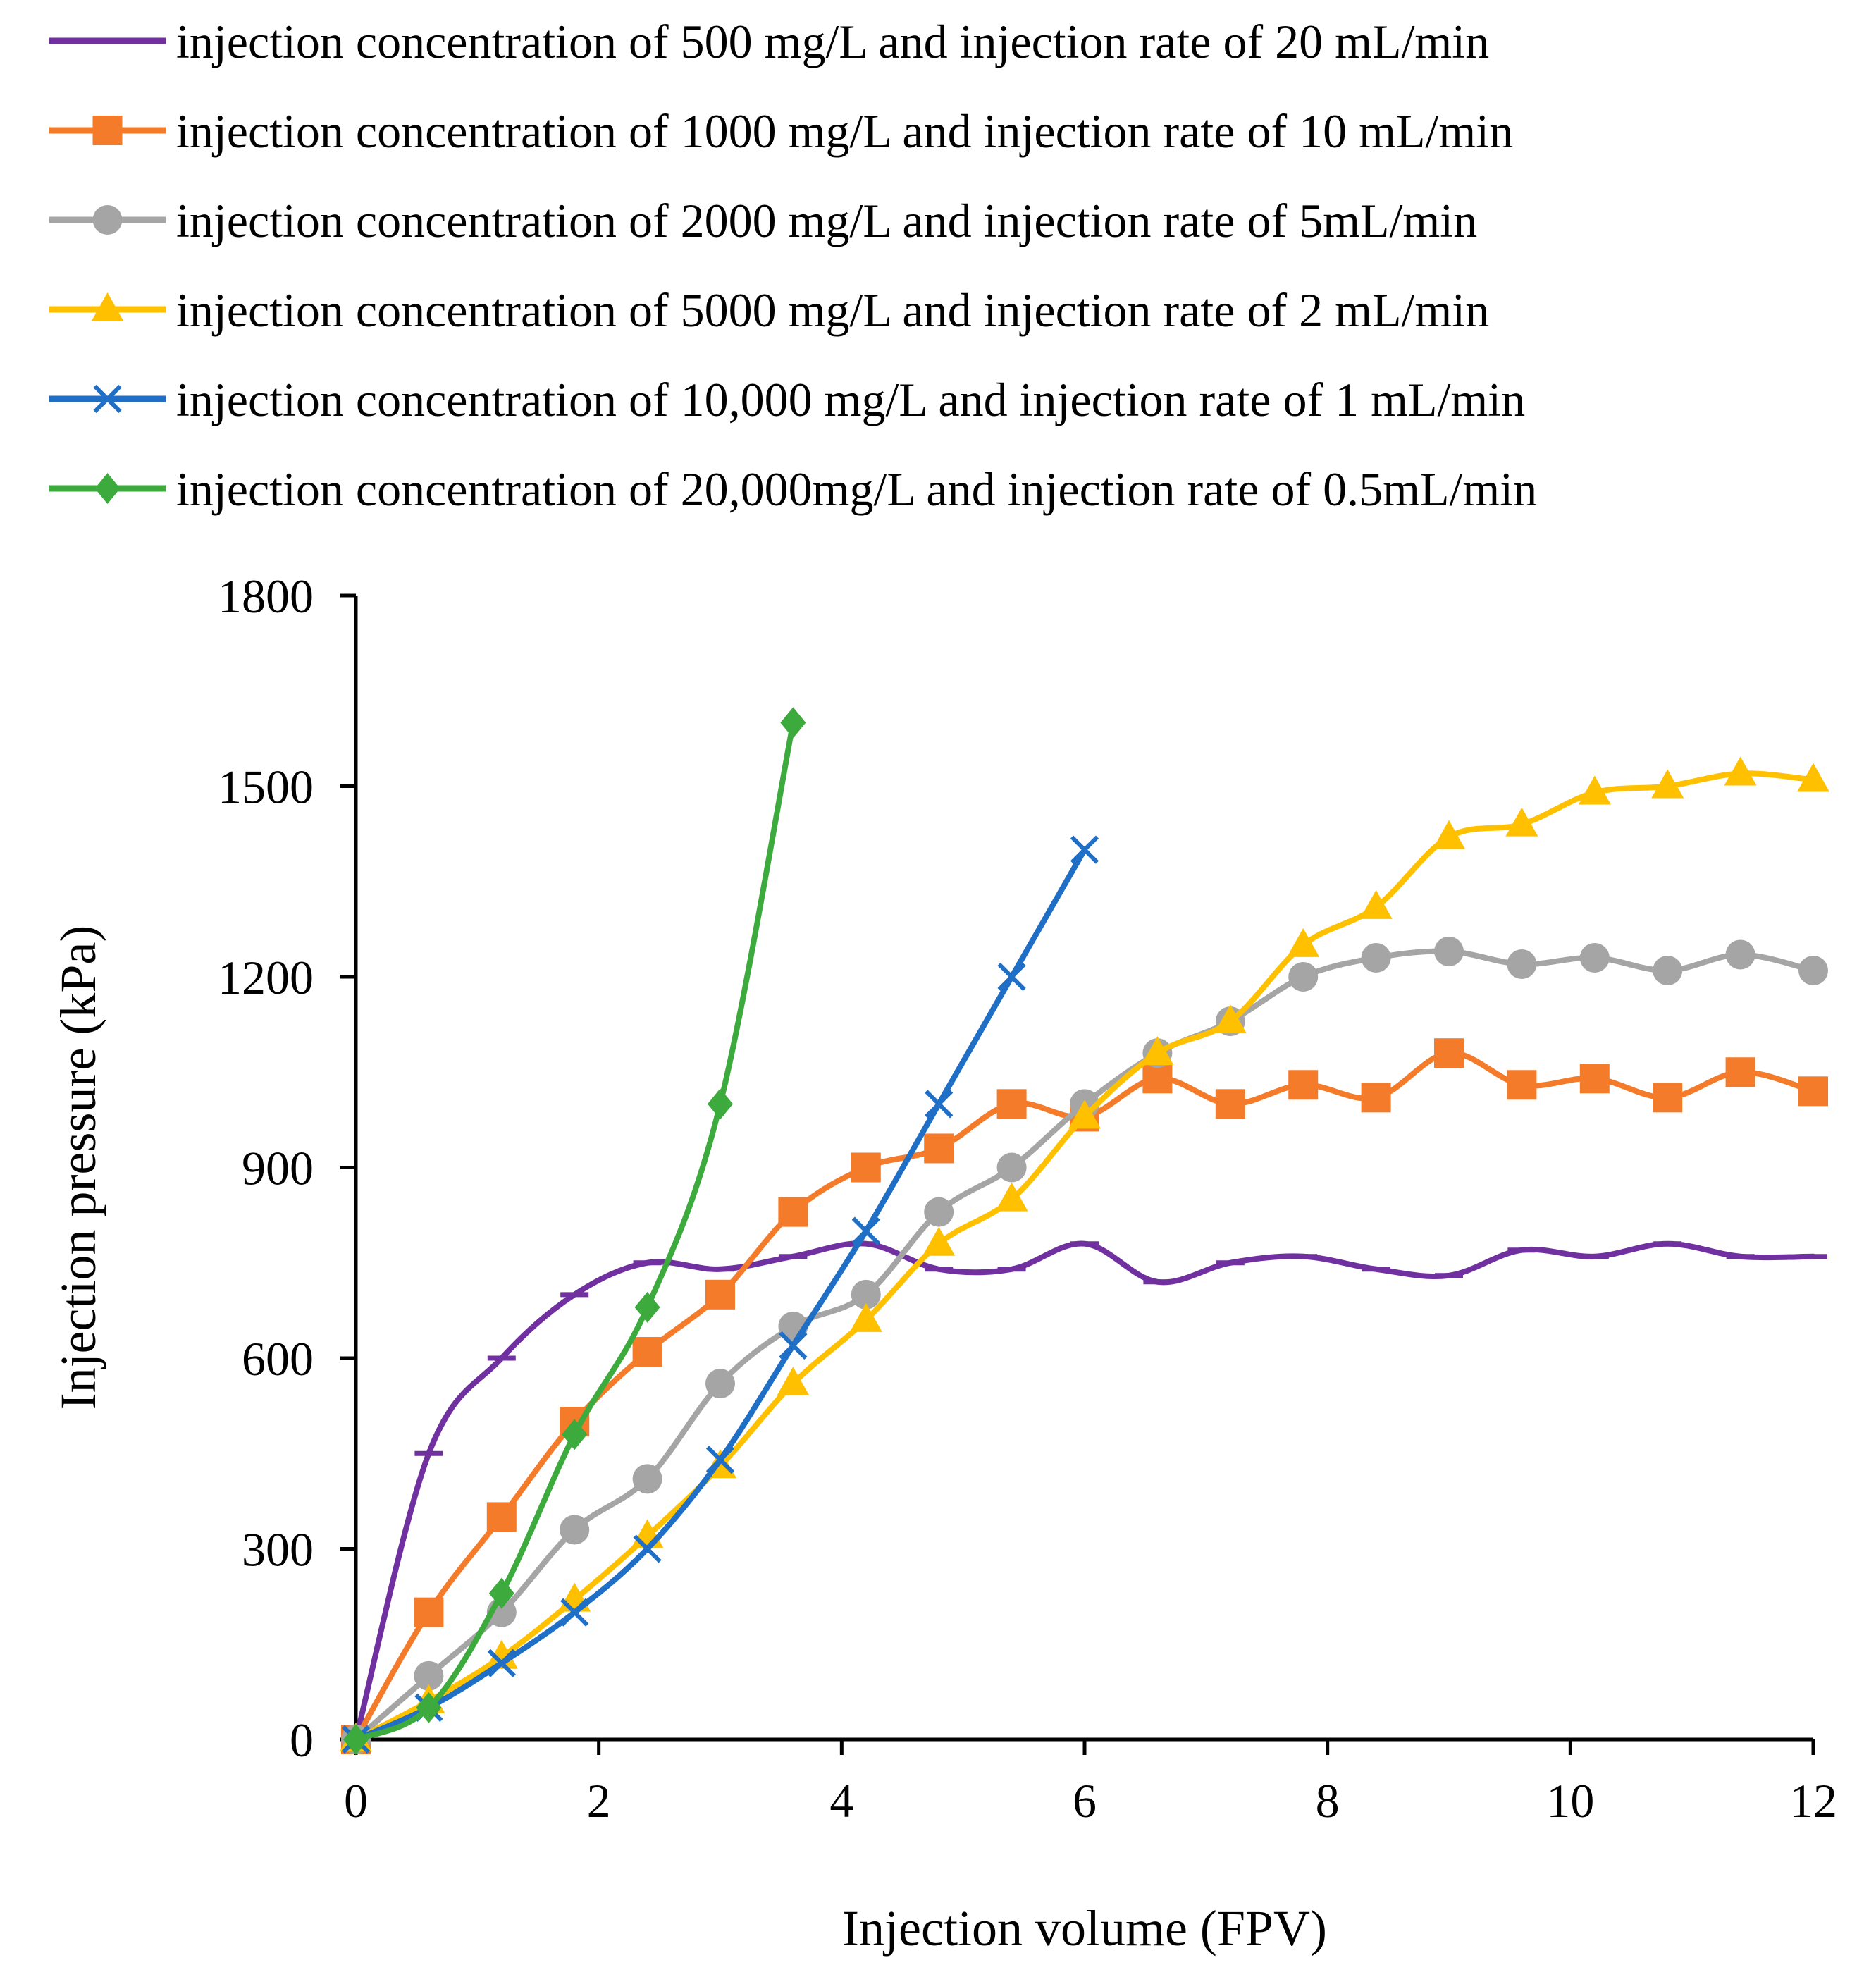 The width and height of the screenshot is (1876, 1984). What do you see at coordinates (302, 1740) in the screenshot?
I see `y-tick-label: 0` at bounding box center [302, 1740].